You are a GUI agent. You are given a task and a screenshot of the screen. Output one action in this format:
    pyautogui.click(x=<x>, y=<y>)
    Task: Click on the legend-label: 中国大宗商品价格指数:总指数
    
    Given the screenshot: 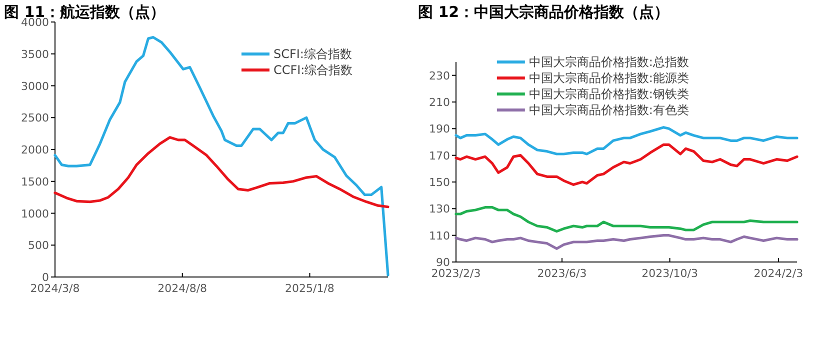 What is the action you would take?
    pyautogui.click(x=608, y=62)
    